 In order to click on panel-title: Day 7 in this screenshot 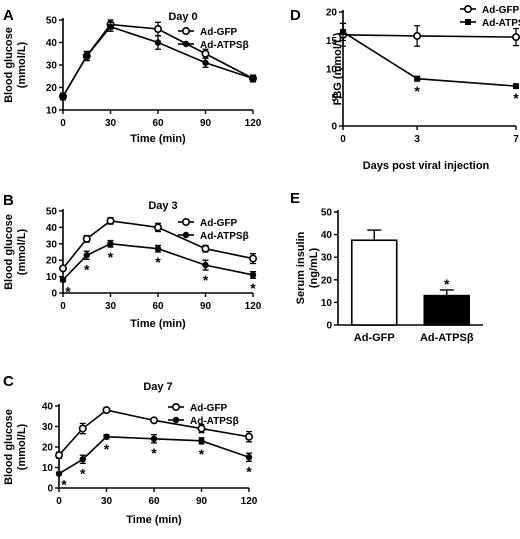, I will do `click(157, 387)`.